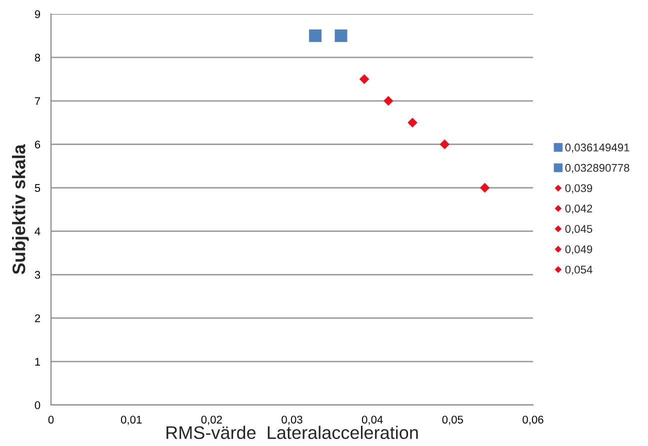 This screenshot has height=446, width=648. I want to click on legend-label: 0,054, so click(578, 270).